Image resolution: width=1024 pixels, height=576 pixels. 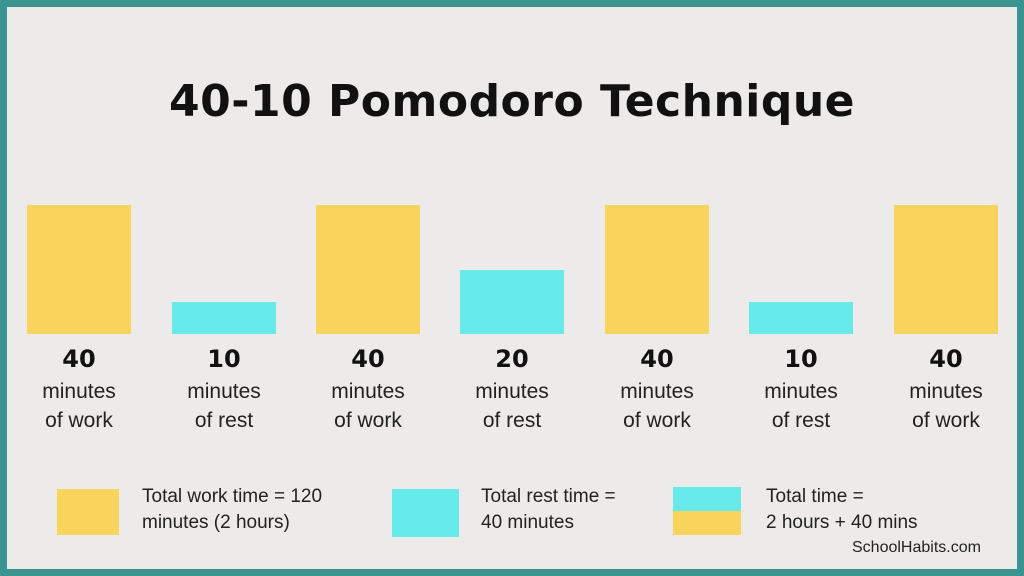 I want to click on bar-value-label: 20, so click(x=512, y=359).